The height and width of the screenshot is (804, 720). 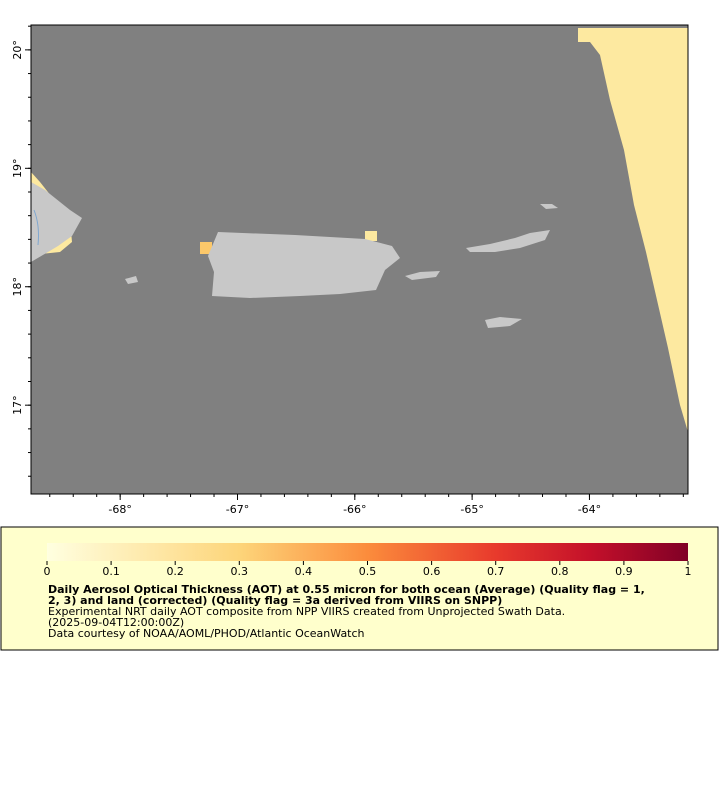 I want to click on y-tick-label: 19°, so click(x=17, y=169).